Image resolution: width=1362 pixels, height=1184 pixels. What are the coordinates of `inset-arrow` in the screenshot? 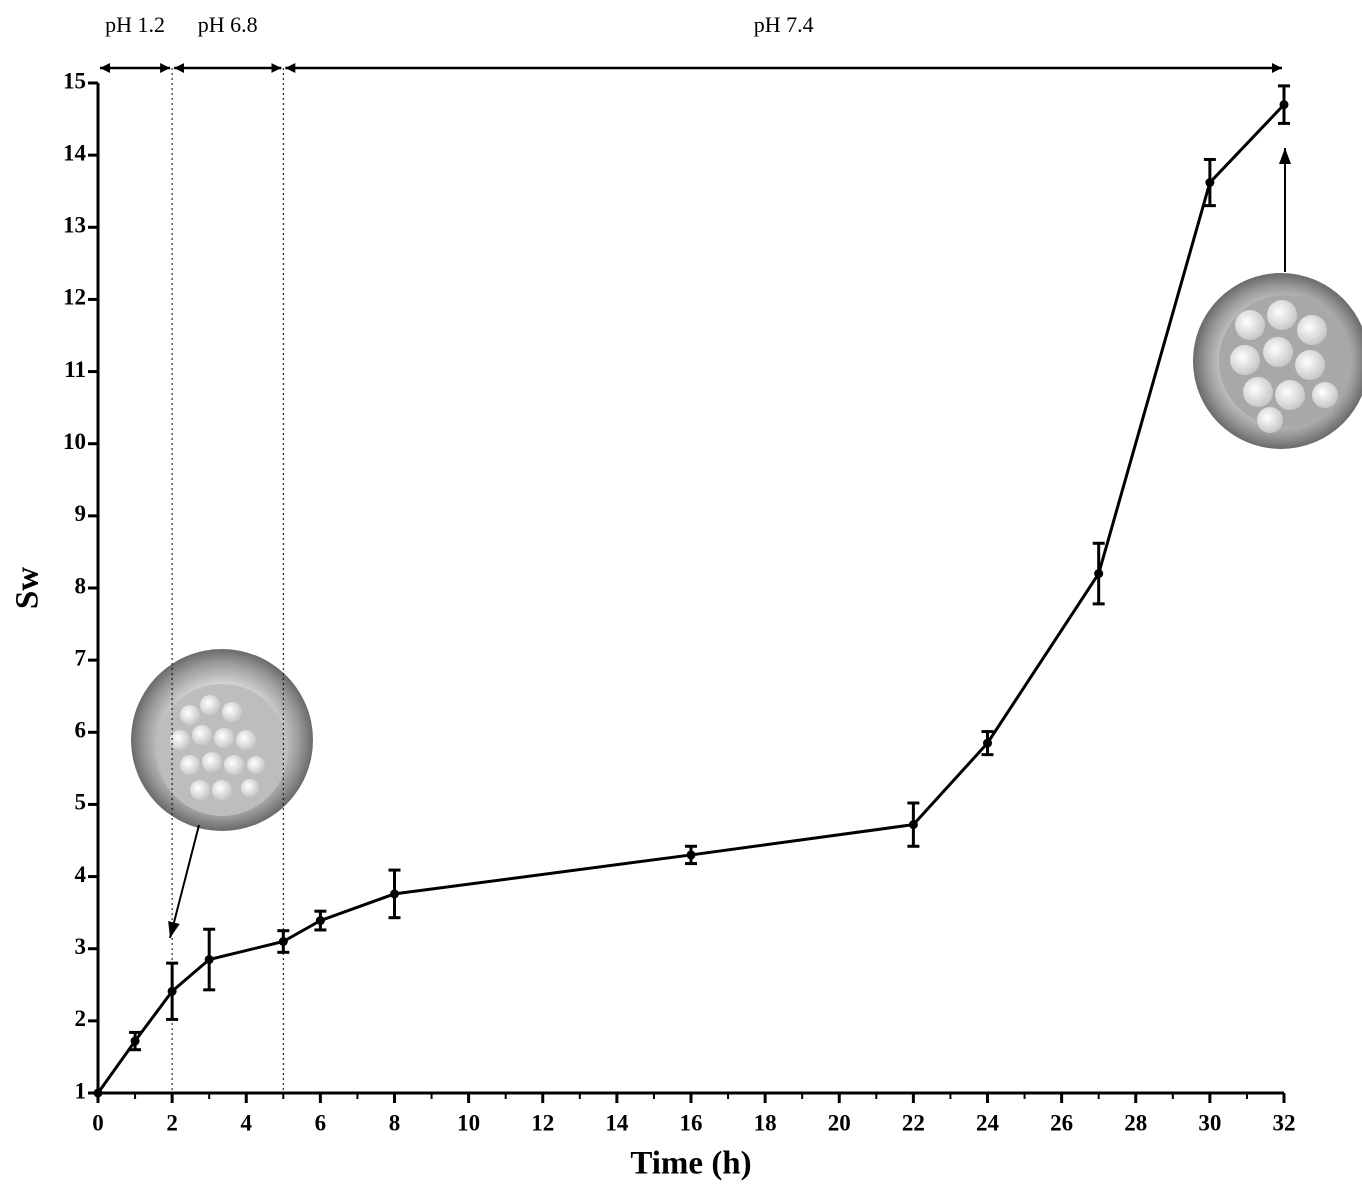 It's located at (184, 881).